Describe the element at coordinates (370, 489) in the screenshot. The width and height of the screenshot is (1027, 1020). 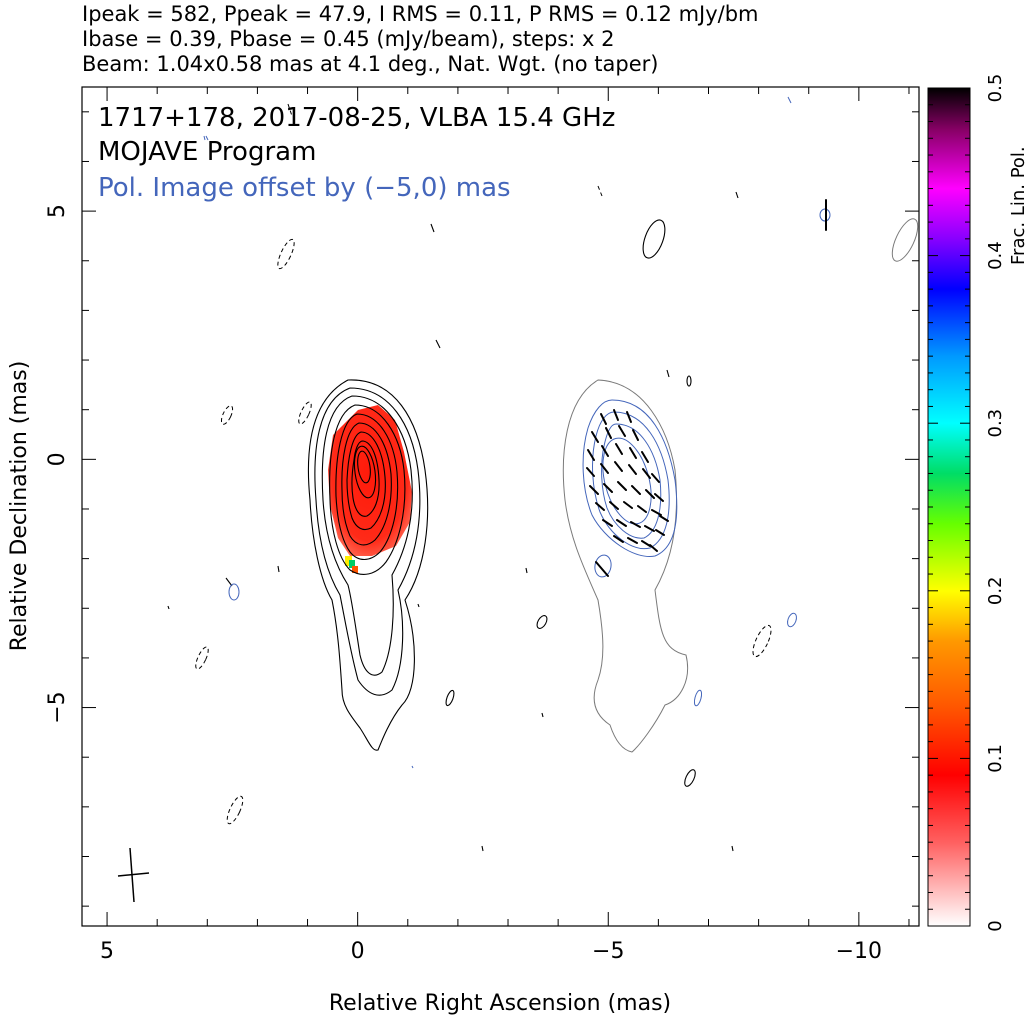
I see `frac-pol-map` at that location.